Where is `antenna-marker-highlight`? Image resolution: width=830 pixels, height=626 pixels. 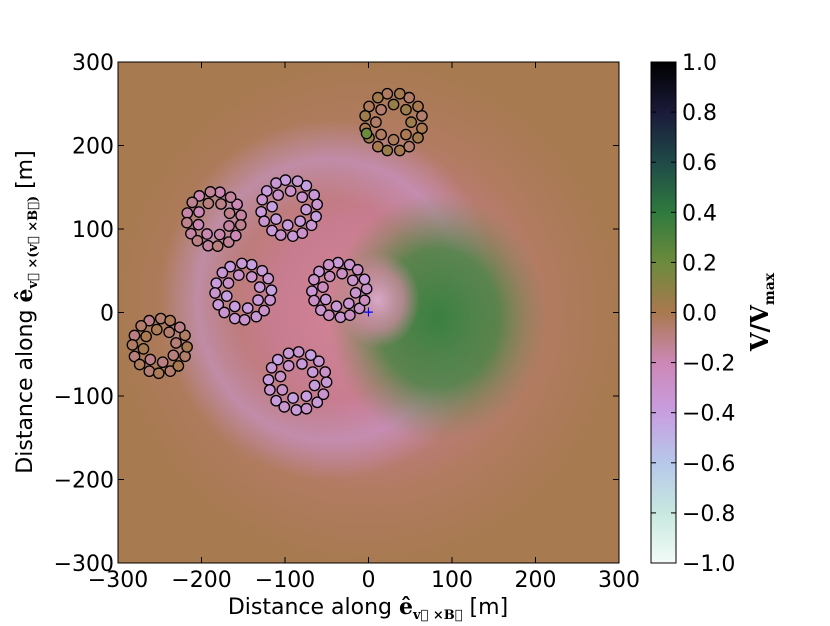
antenna-marker-highlight is located at coordinates (366, 133).